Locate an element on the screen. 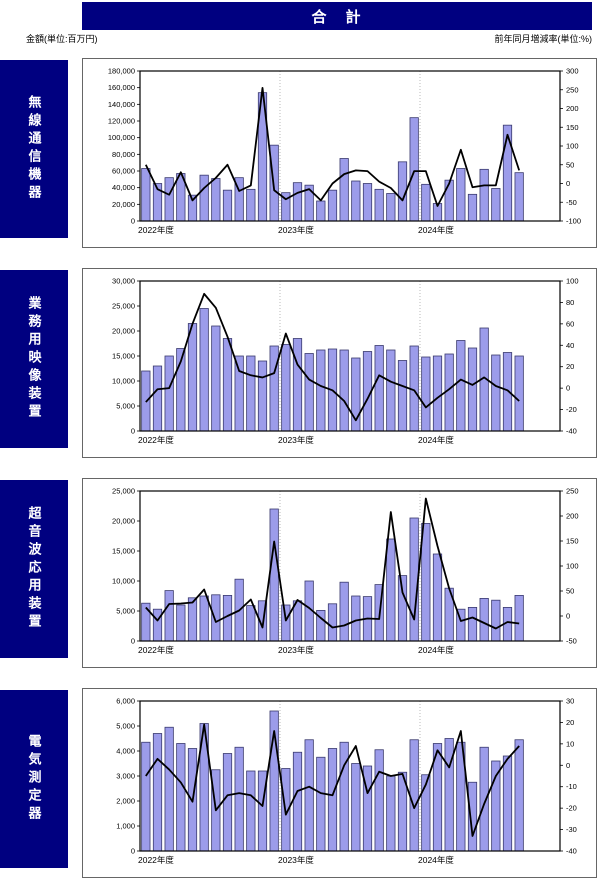 The image size is (600, 884). right-tick-label: 200 is located at coordinates (572, 108).